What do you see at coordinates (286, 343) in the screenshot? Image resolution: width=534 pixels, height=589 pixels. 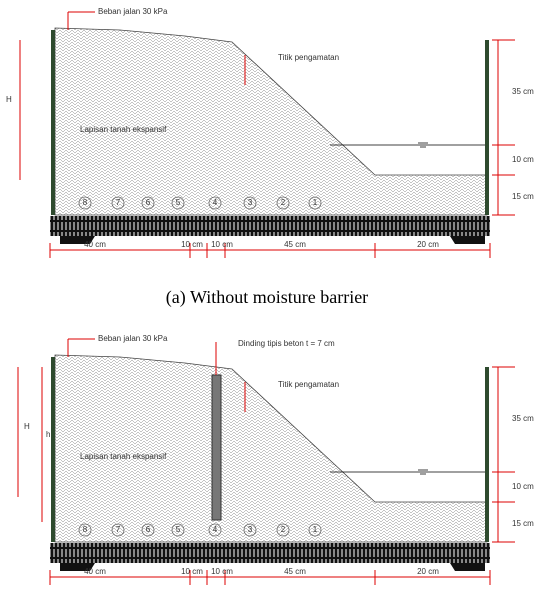 I see `wall-label: Dinding tipis beton t = 7 cm` at bounding box center [286, 343].